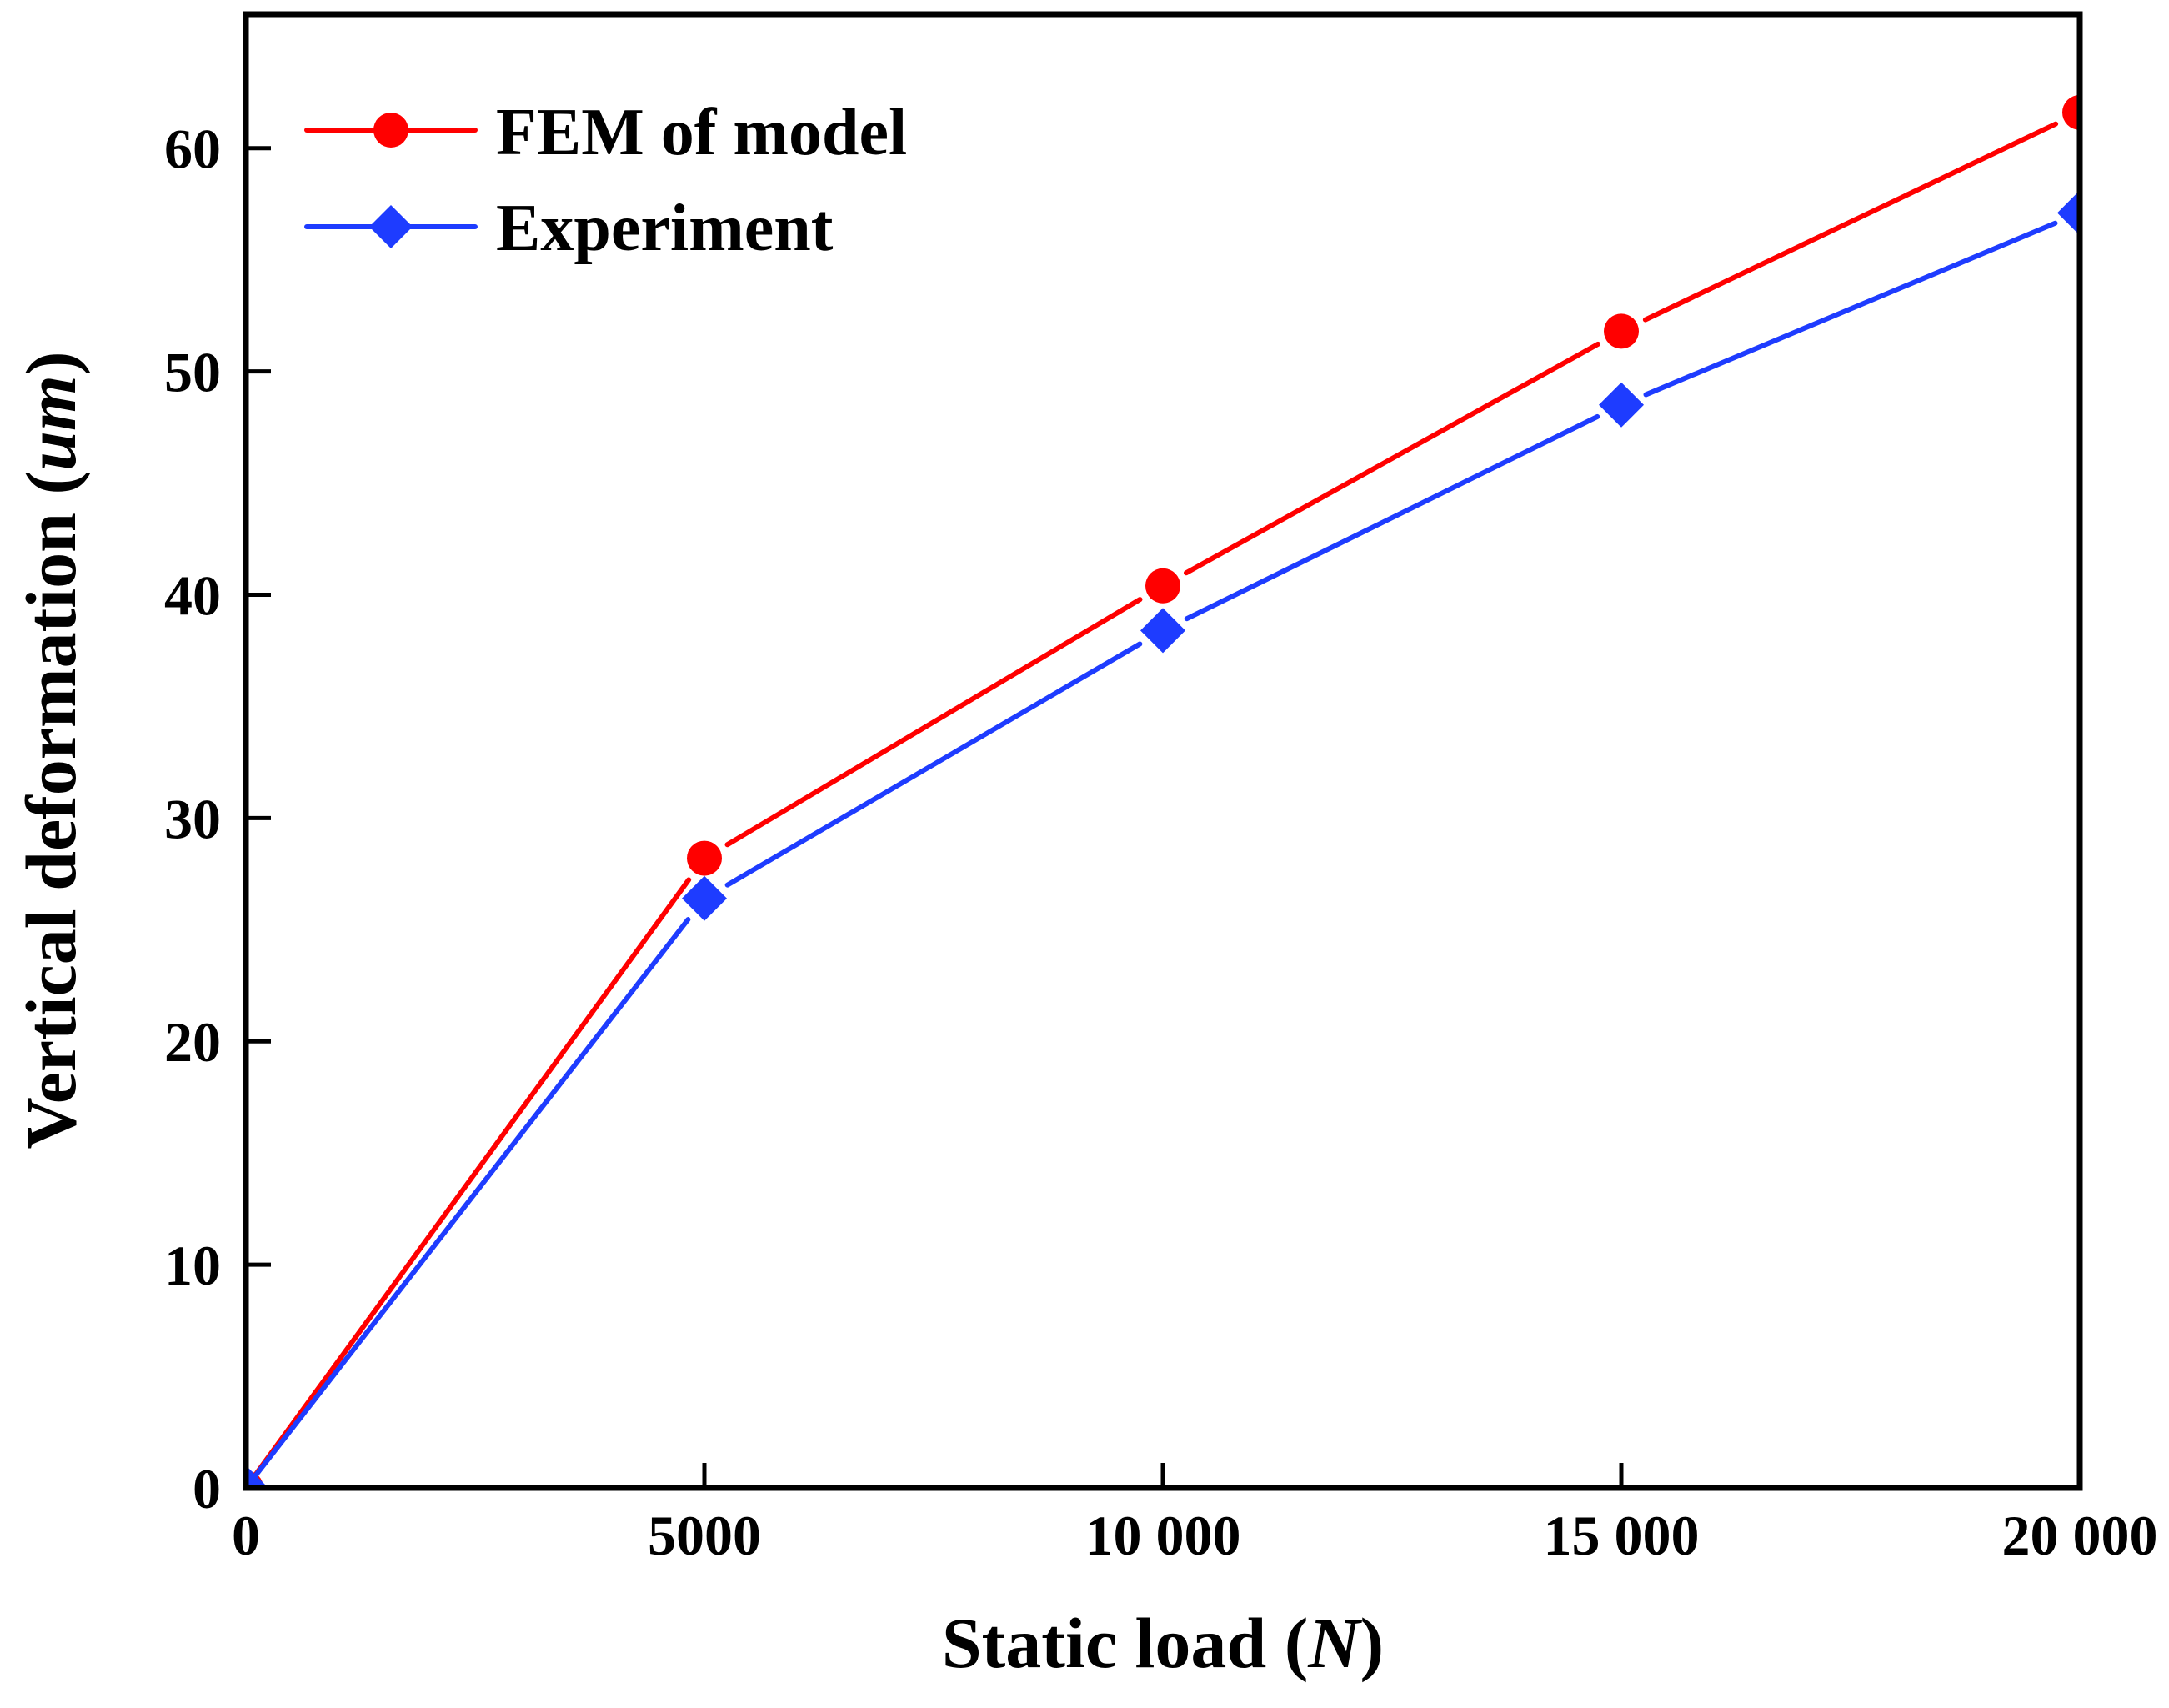 Image resolution: width=2169 pixels, height=1708 pixels. I want to click on x-tick-label: 5000, so click(704, 1536).